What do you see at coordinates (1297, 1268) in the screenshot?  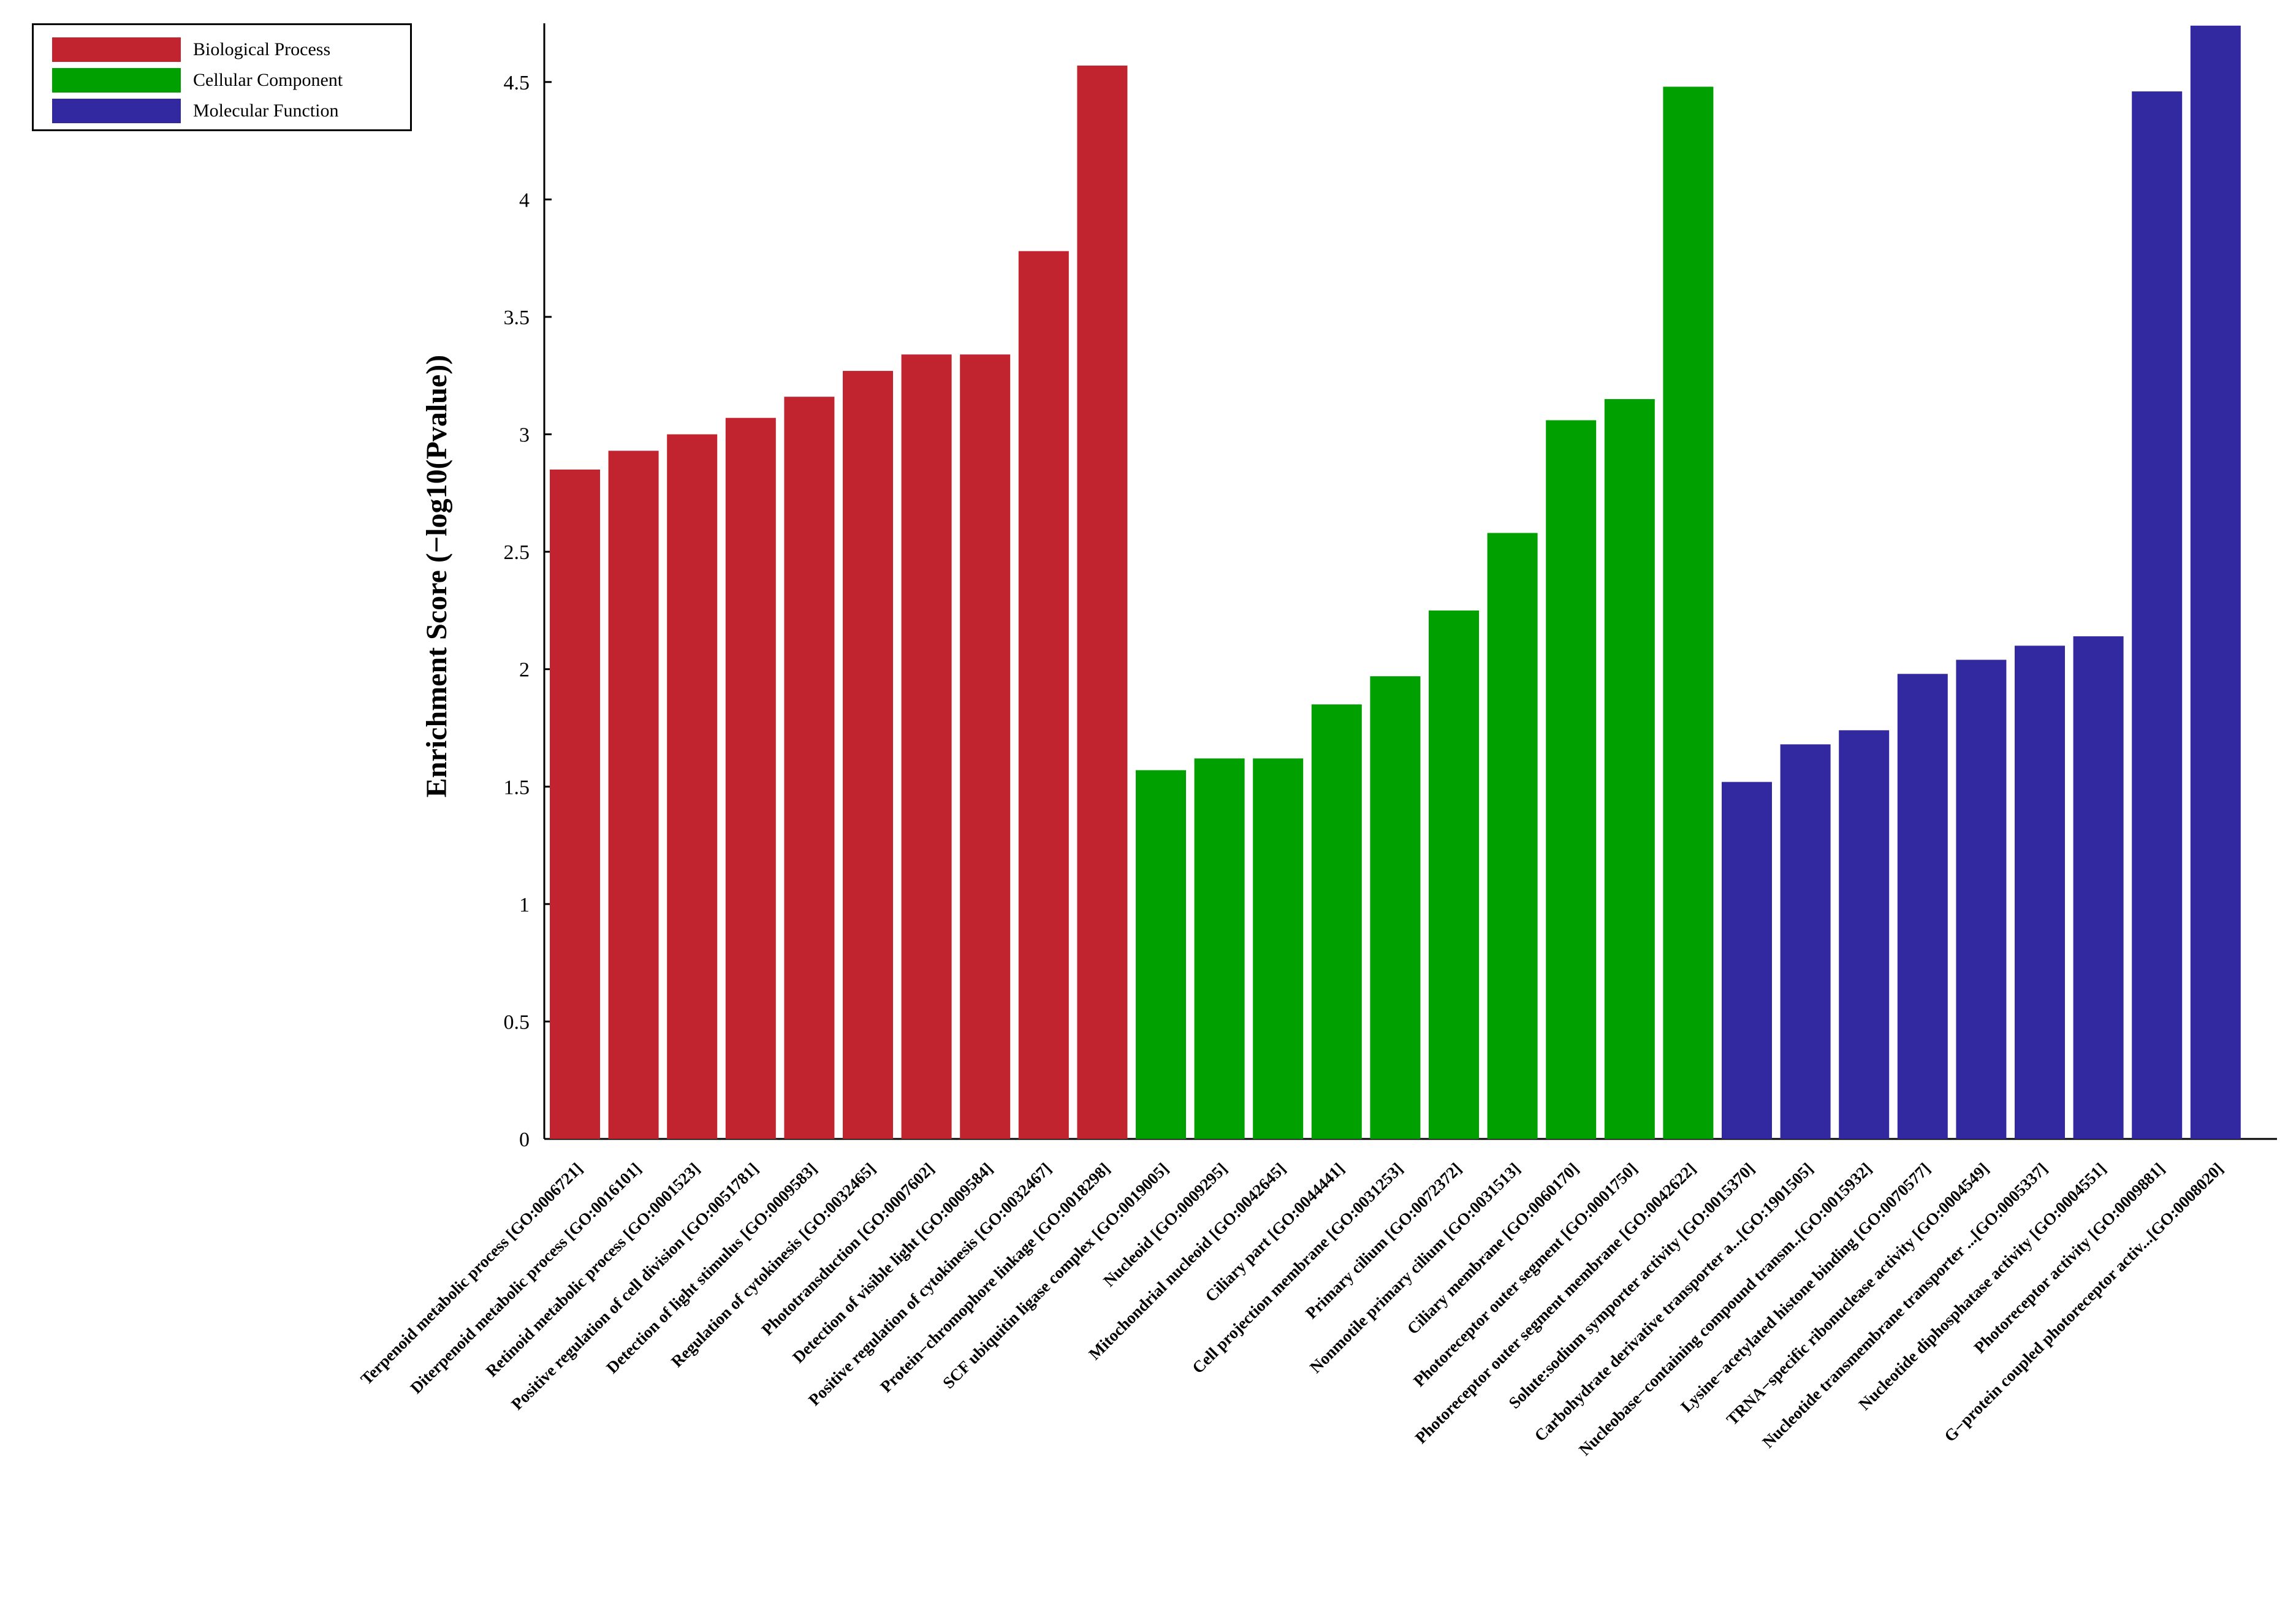 I see `x-tick-label: Cell projection membrane [GO:0031253]` at bounding box center [1297, 1268].